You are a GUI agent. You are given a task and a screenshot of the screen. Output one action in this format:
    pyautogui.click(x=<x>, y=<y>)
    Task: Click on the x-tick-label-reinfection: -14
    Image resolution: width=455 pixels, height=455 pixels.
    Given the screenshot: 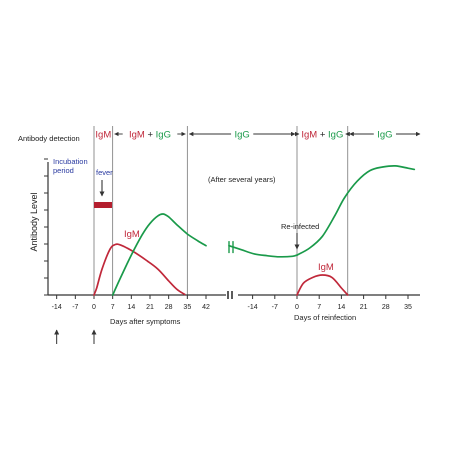 What is the action you would take?
    pyautogui.click(x=253, y=307)
    